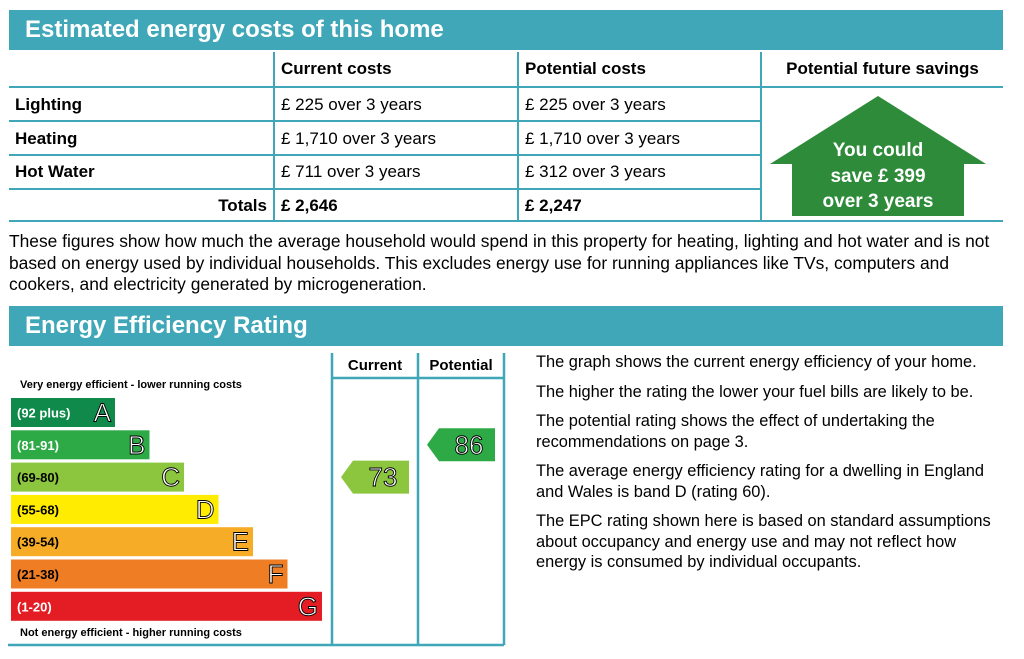 The width and height of the screenshot is (1024, 659). Describe the element at coordinates (585, 68) in the screenshot. I see `header-potential-costs: Potential costs` at that location.